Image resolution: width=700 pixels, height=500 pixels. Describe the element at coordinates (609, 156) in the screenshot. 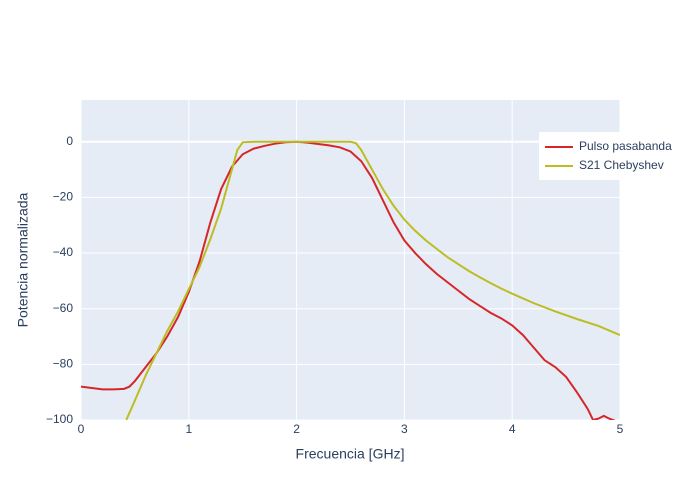

I see `legend` at that location.